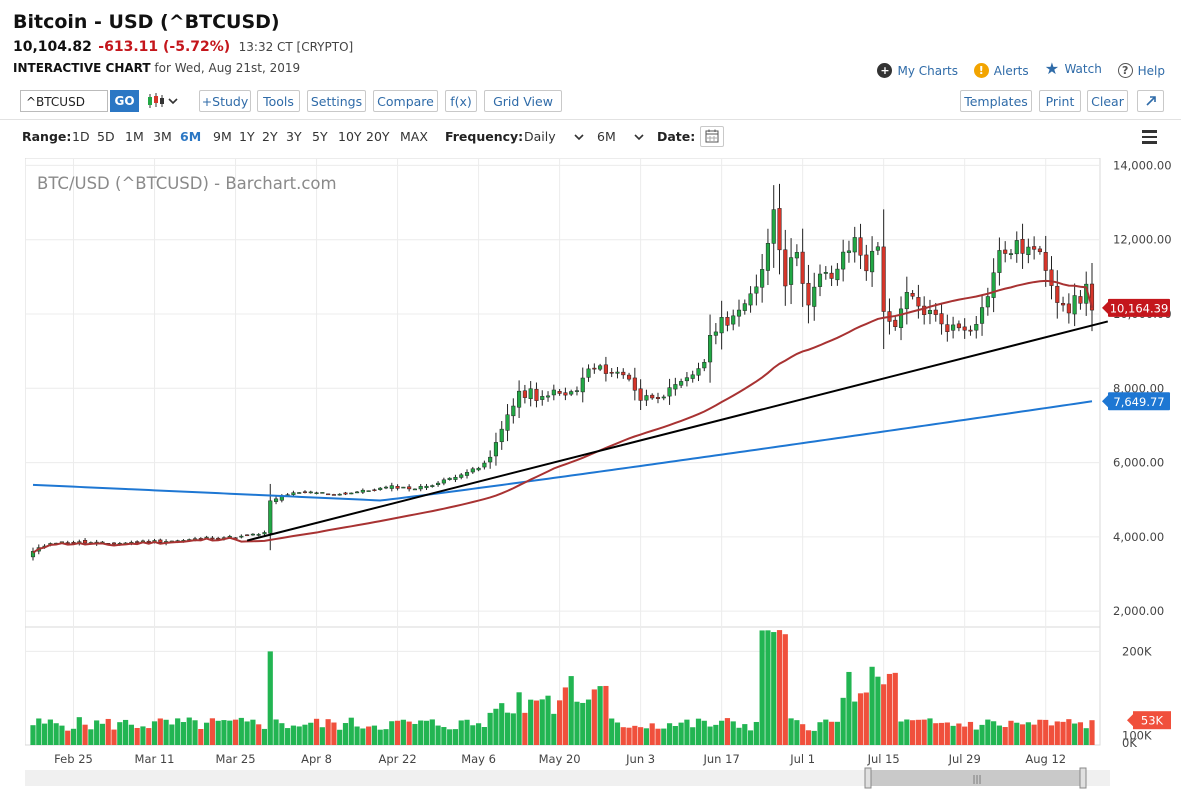 The width and height of the screenshot is (1181, 799). Describe the element at coordinates (405, 101) in the screenshot. I see `compare-button: Compare` at that location.